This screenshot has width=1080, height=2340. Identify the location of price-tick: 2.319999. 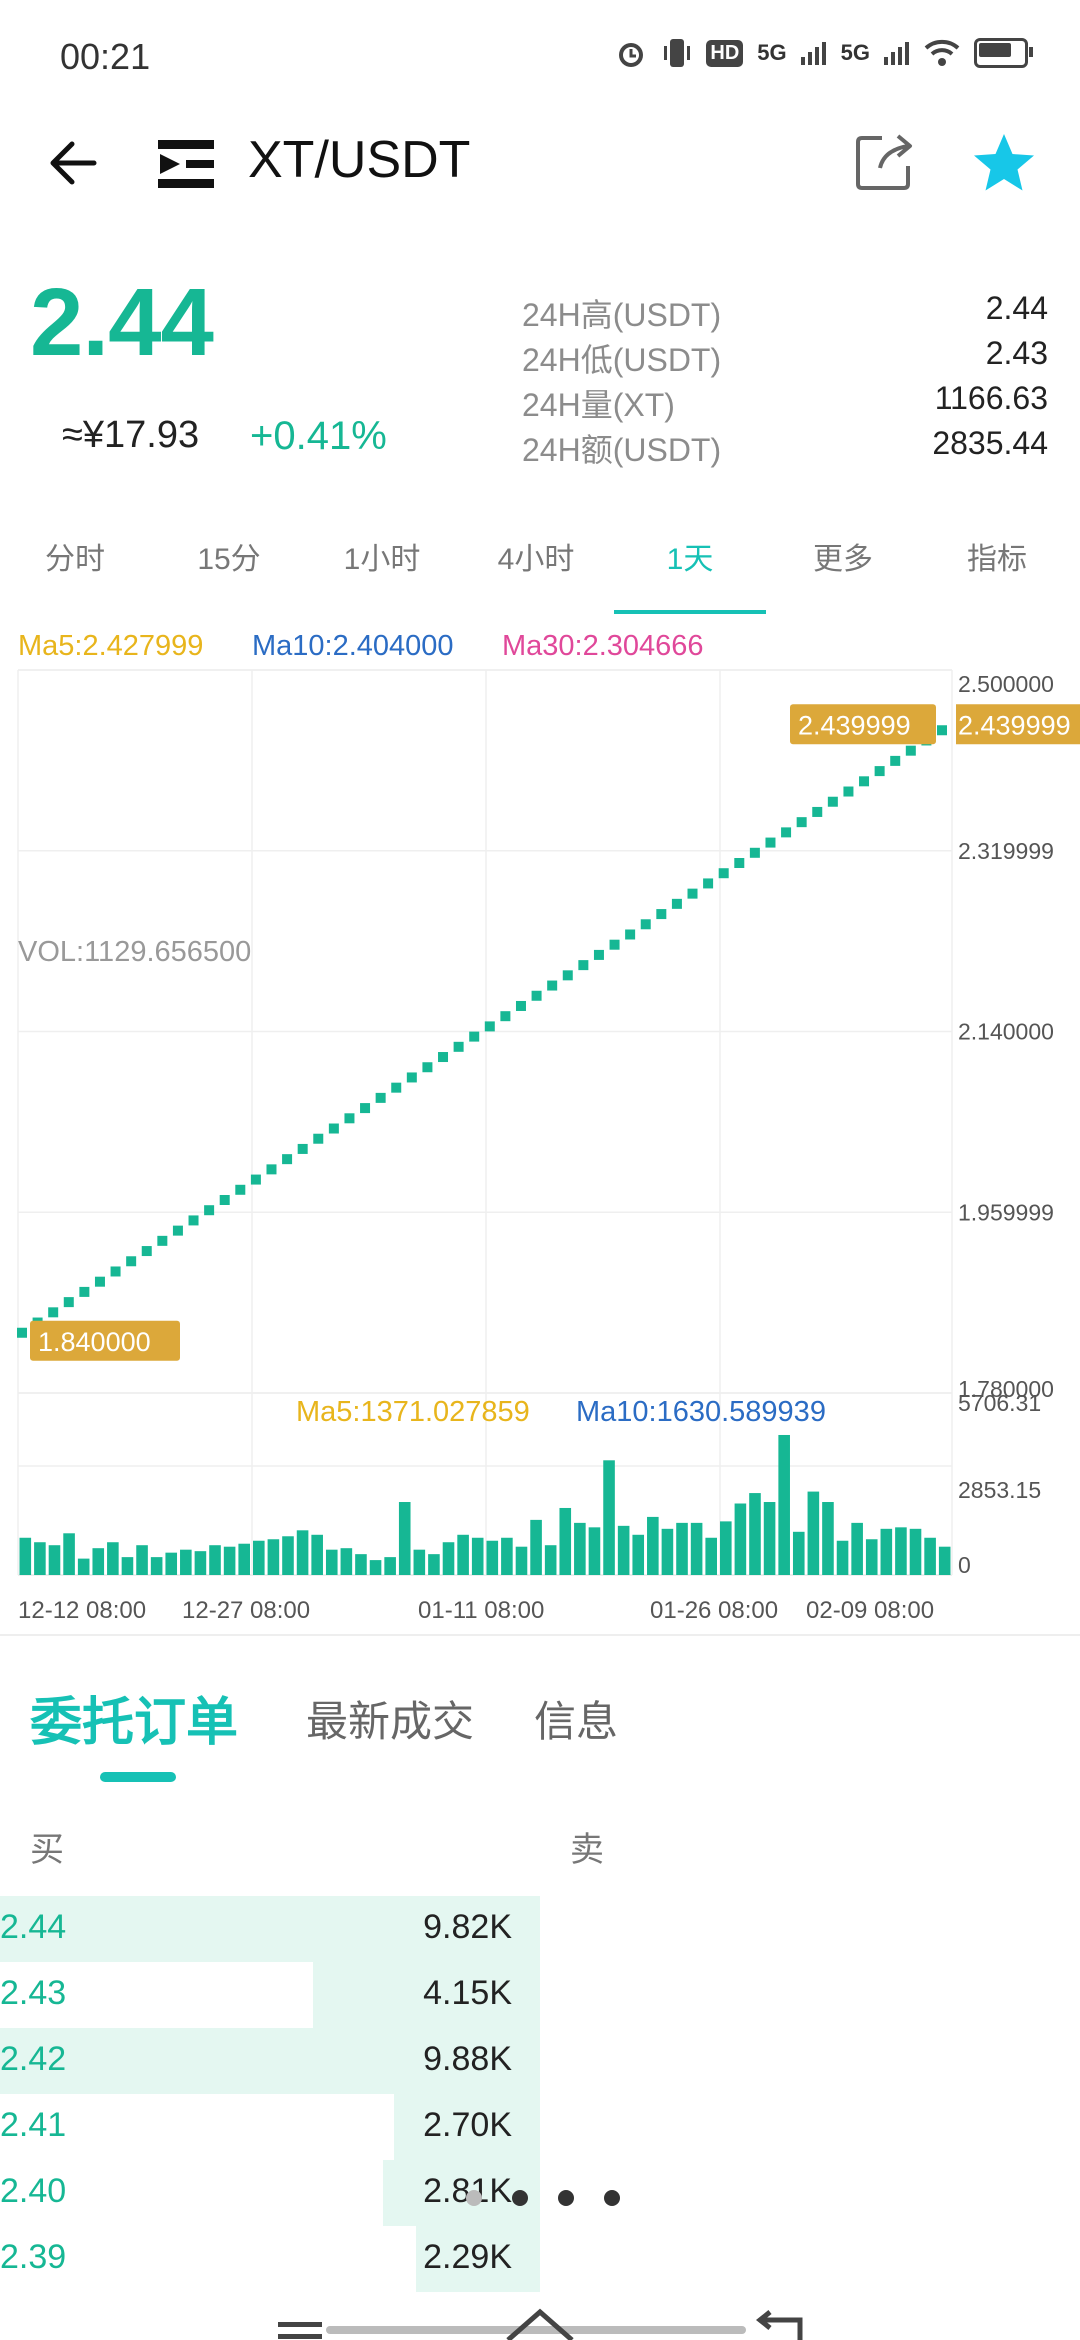
(1006, 851).